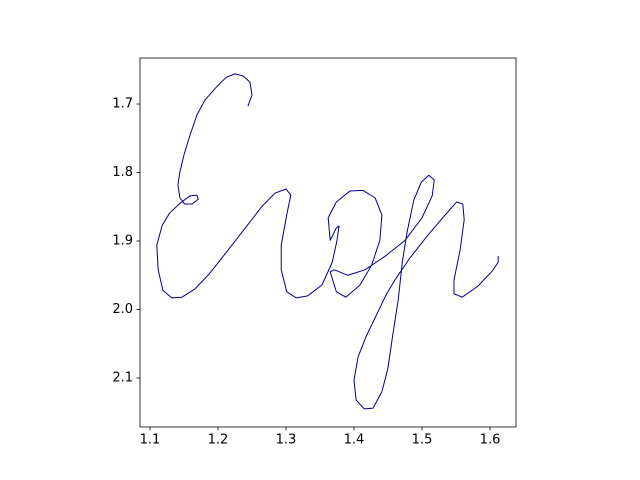 Image resolution: width=640 pixels, height=480 pixels. What do you see at coordinates (490, 440) in the screenshot?
I see `x-tick-label: 1.6` at bounding box center [490, 440].